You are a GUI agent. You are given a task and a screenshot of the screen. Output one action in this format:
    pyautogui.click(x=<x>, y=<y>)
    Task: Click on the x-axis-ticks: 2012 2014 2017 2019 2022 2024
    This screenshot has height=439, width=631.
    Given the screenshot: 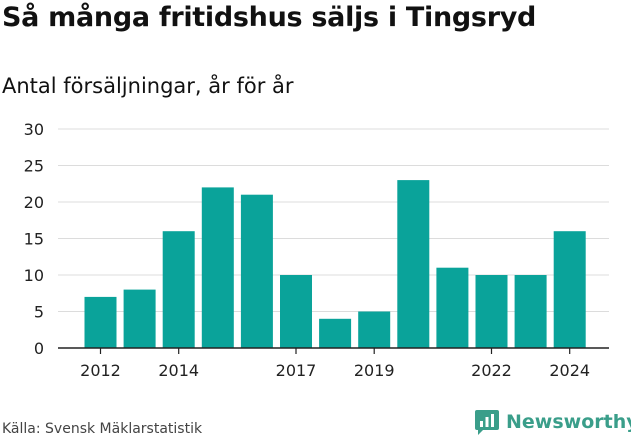 What is the action you would take?
    pyautogui.click(x=335, y=364)
    